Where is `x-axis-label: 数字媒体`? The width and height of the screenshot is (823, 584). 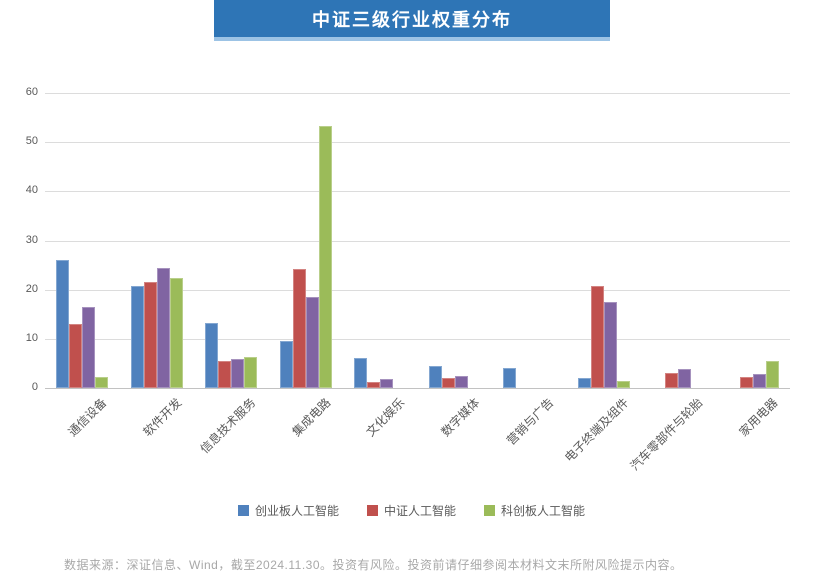
x-axis-label: 数字媒体 is located at coordinates (460, 417).